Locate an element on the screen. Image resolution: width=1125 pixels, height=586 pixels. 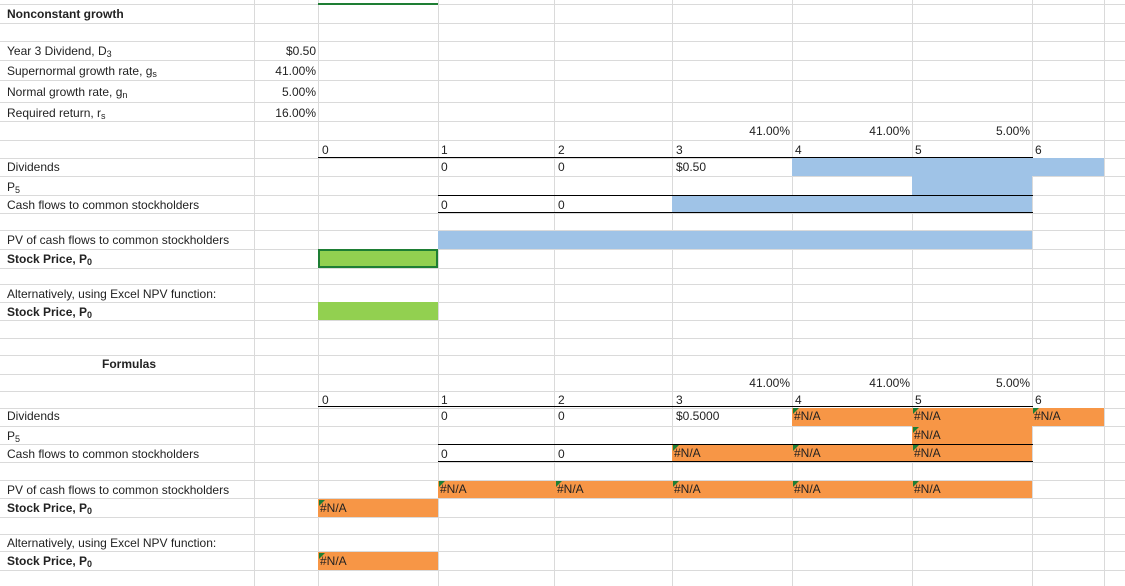
alternatively-label: Alternatively, using Excel NPV function: is located at coordinates (112, 294).